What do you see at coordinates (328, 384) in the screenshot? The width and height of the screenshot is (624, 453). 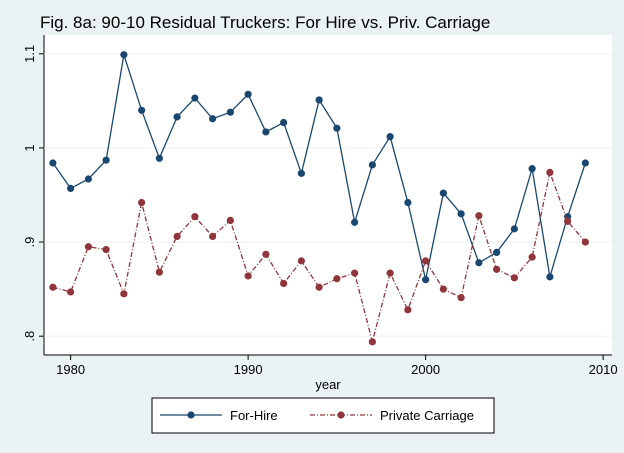 I see `x-axis-label: year` at bounding box center [328, 384].